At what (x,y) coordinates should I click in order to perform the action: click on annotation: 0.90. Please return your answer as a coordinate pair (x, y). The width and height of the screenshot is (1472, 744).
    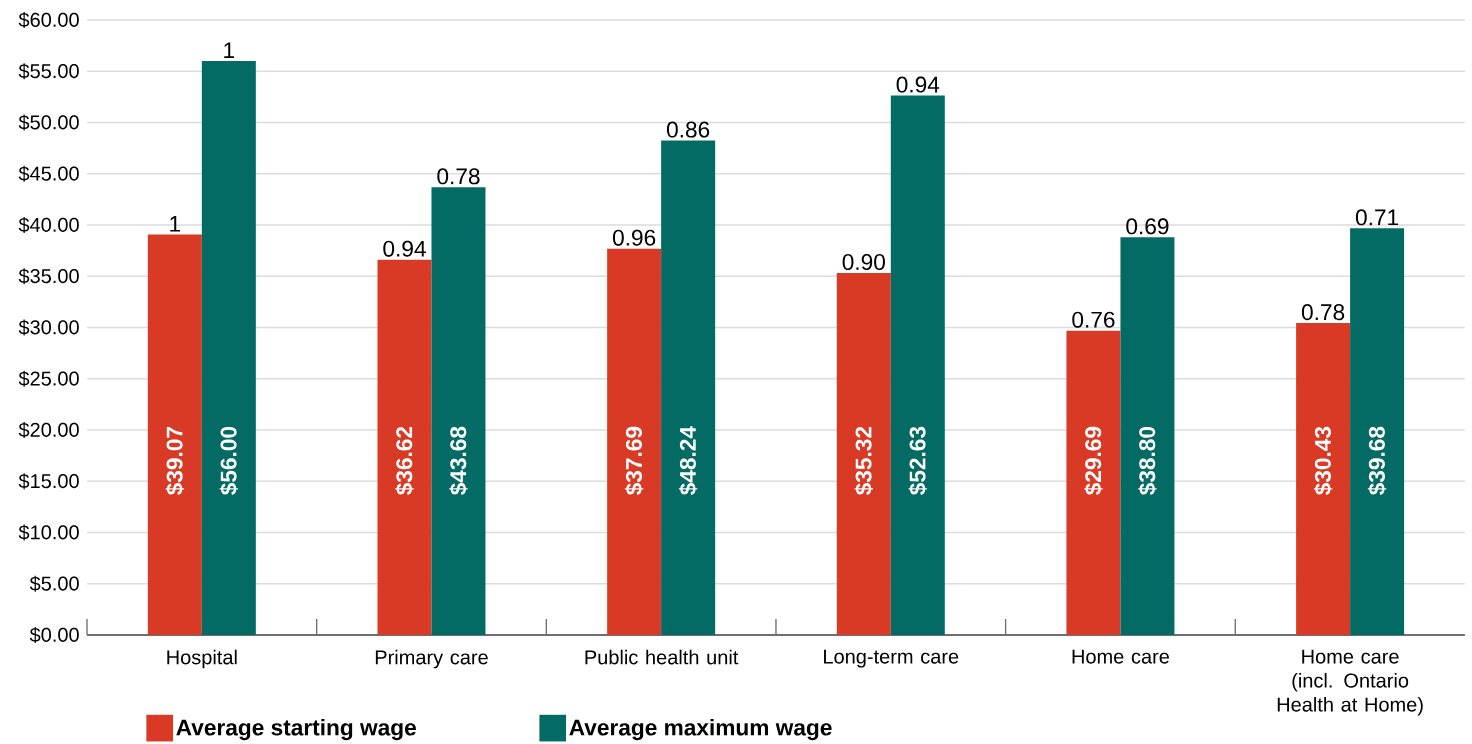
    Looking at the image, I should click on (863, 261).